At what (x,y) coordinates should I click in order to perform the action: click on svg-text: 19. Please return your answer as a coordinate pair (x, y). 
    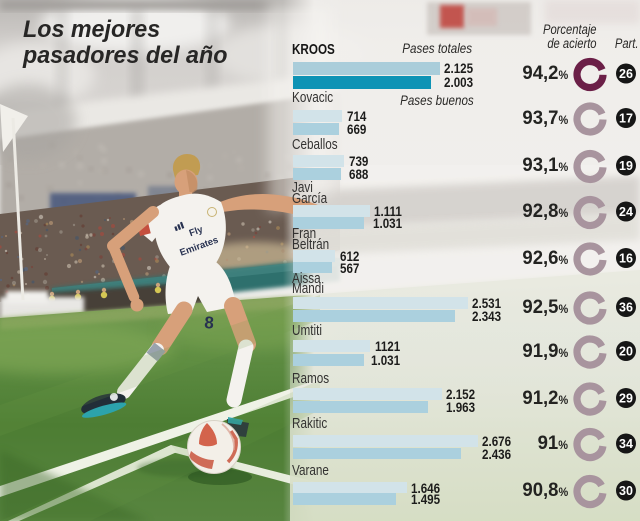
    Looking at the image, I should click on (626, 166).